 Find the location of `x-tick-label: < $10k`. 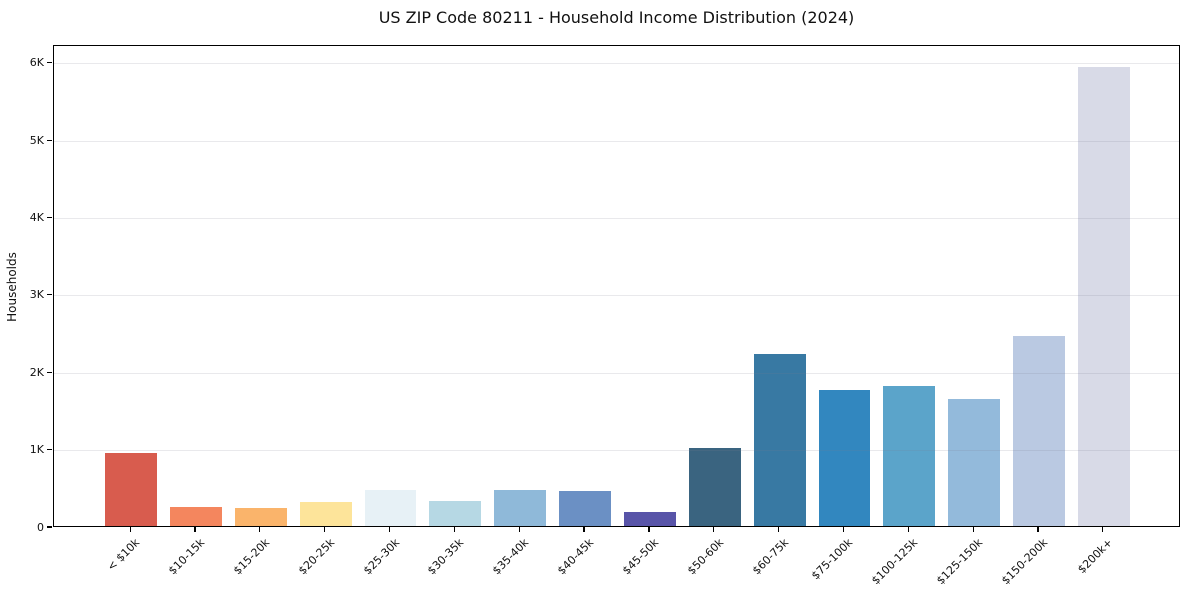

x-tick-label: < $10k is located at coordinates (123, 555).